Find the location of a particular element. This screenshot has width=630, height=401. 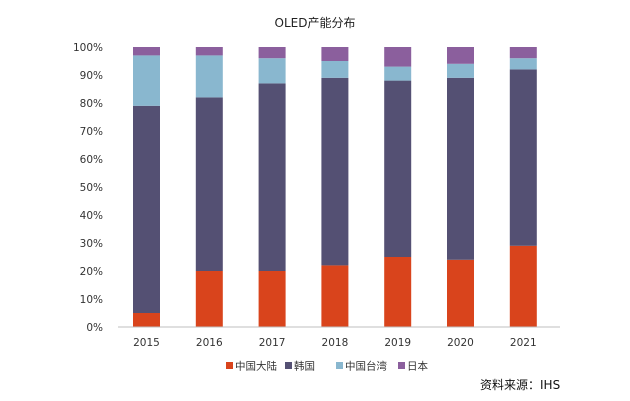

y-axis-ticks: 0% 10% 20% 30% 40% 50% 60% 70% 80% 90% 100% is located at coordinates (88, 188).